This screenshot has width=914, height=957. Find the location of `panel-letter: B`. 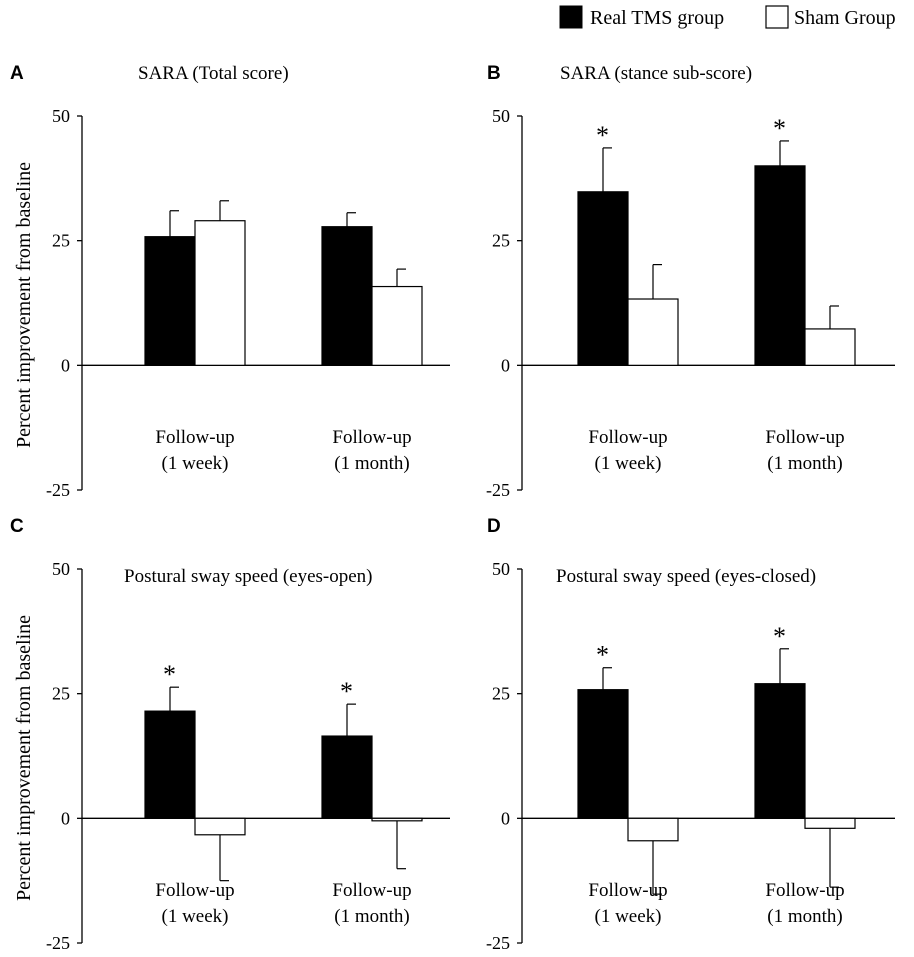

panel-letter: B is located at coordinates (494, 73).